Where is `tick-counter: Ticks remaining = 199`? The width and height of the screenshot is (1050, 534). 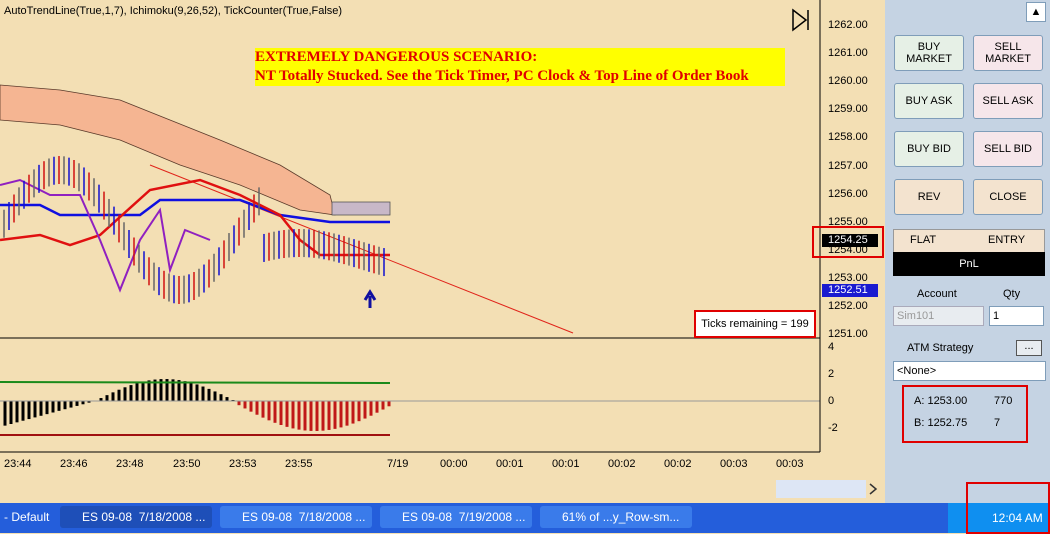 tick-counter: Ticks remaining = 199 is located at coordinates (755, 324).